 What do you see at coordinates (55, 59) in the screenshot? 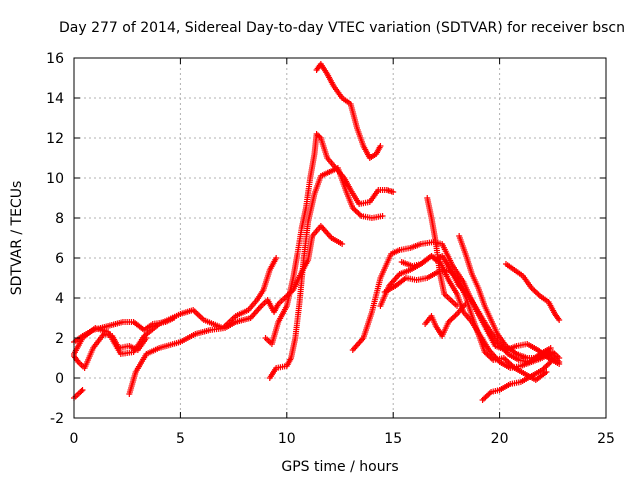
I see `y-tick-label: 16` at bounding box center [55, 59].